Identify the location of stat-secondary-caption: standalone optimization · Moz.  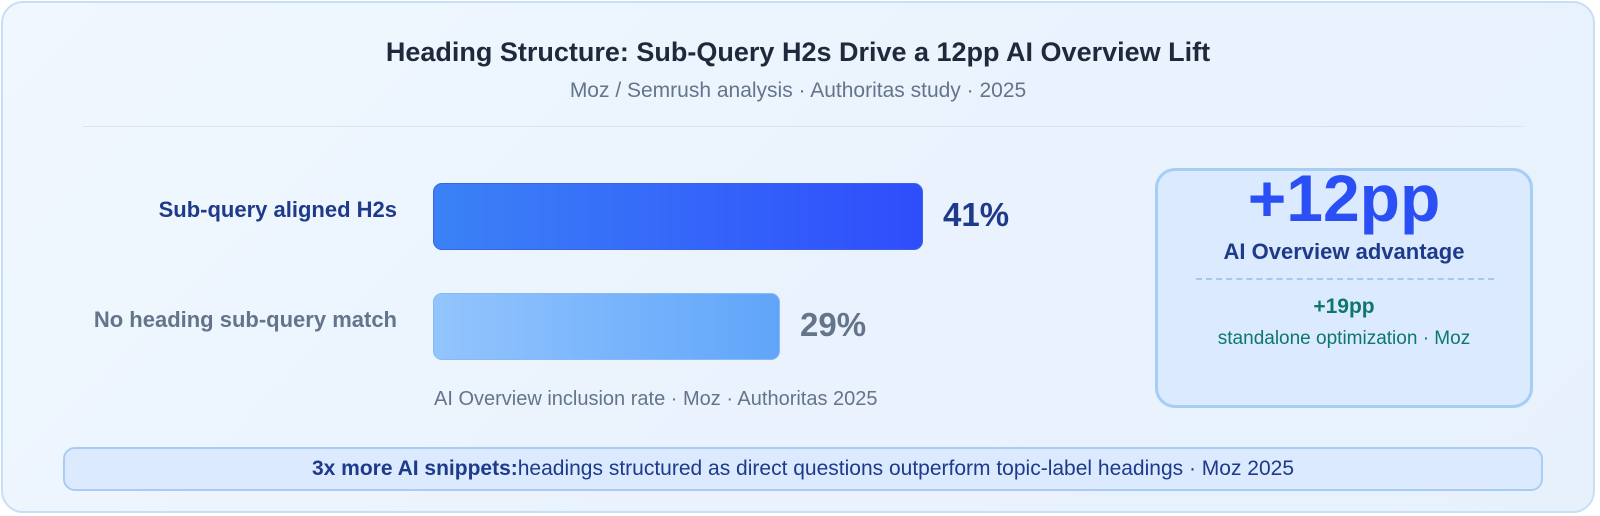
(1344, 338).